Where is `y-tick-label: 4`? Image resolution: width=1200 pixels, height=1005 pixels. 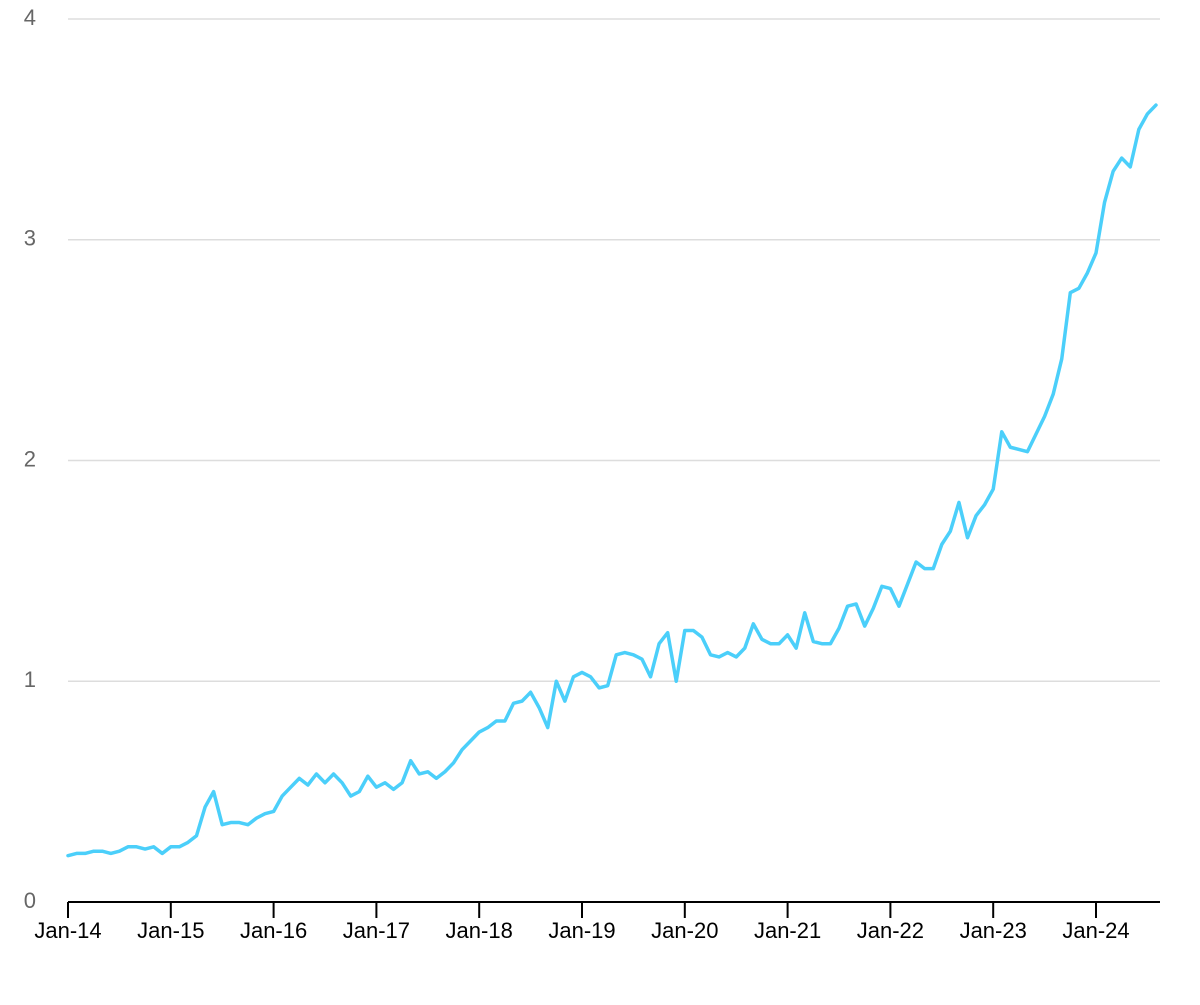 y-tick-label: 4 is located at coordinates (30, 17).